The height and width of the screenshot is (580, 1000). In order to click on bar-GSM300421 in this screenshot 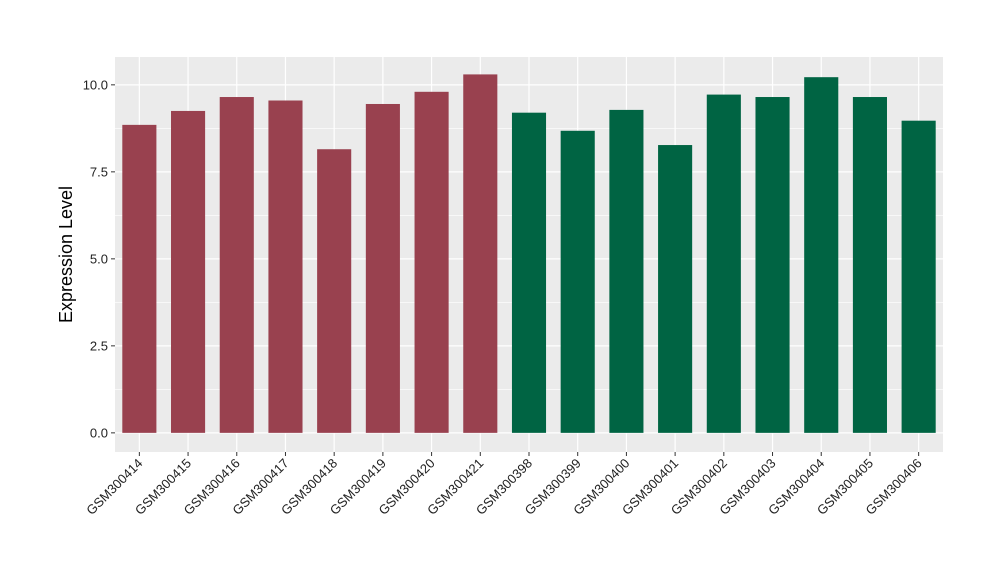, I will do `click(480, 253)`.